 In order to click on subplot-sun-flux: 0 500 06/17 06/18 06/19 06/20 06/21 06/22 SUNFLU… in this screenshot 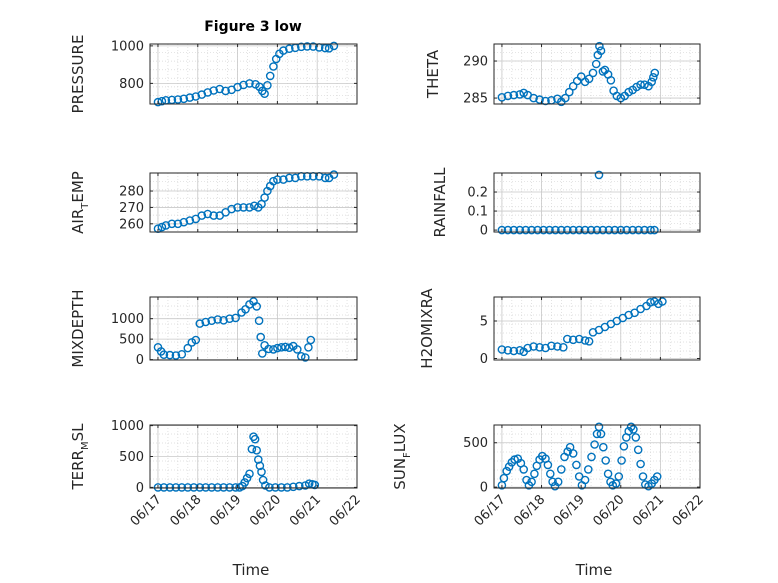, I will do `click(549, 475)`.